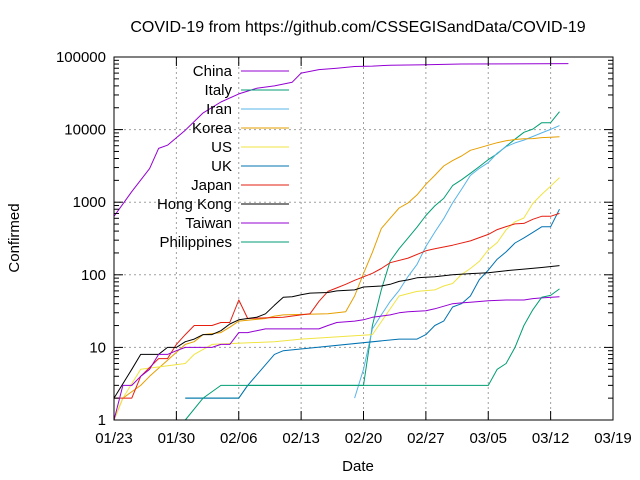 The image size is (640, 480). Describe the element at coordinates (14, 237) in the screenshot. I see `y-axis-label: Confirmed` at that location.